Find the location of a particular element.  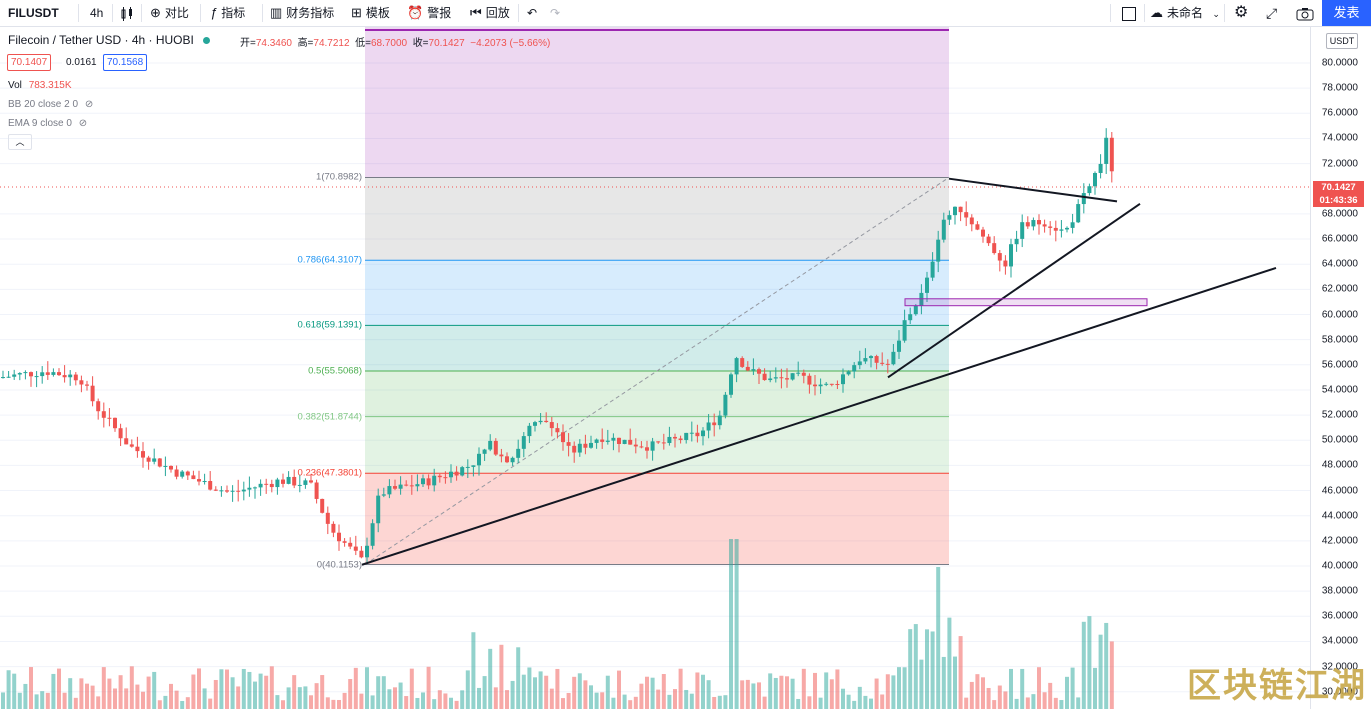

compare-button: ⊕ 对比 is located at coordinates (169, 13).